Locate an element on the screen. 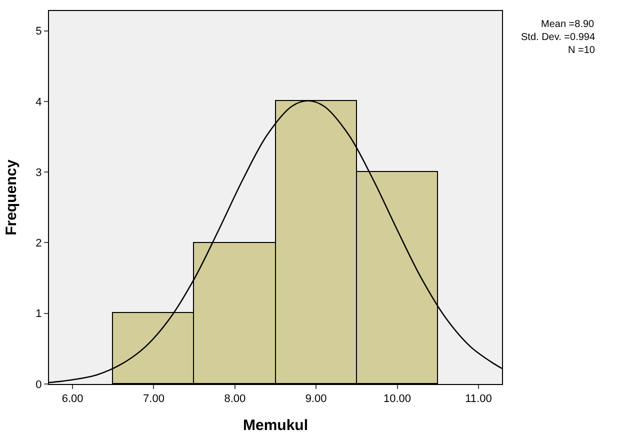  y-tick-label: 3 is located at coordinates (39, 172).